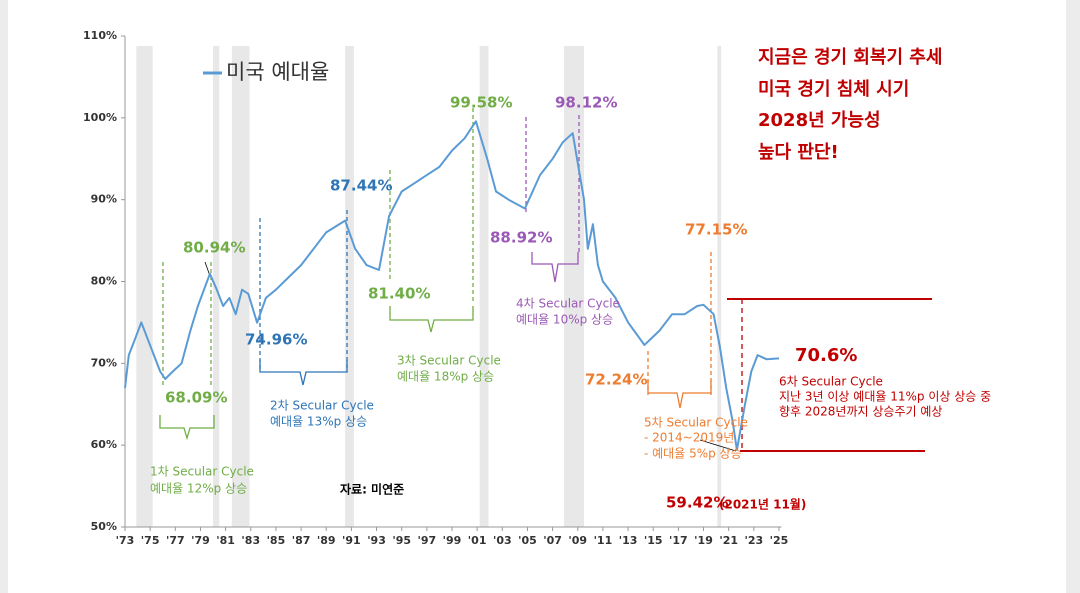 This screenshot has height=593, width=1080. I want to click on x-tick-label: '07, so click(552, 540).